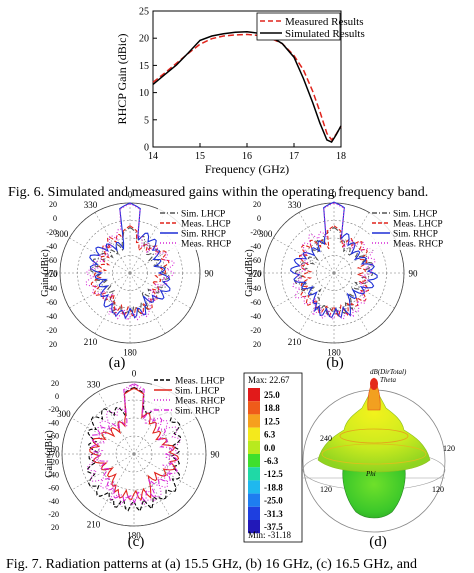  I want to click on angle-label-120-lower-left: 120, so click(326, 489).